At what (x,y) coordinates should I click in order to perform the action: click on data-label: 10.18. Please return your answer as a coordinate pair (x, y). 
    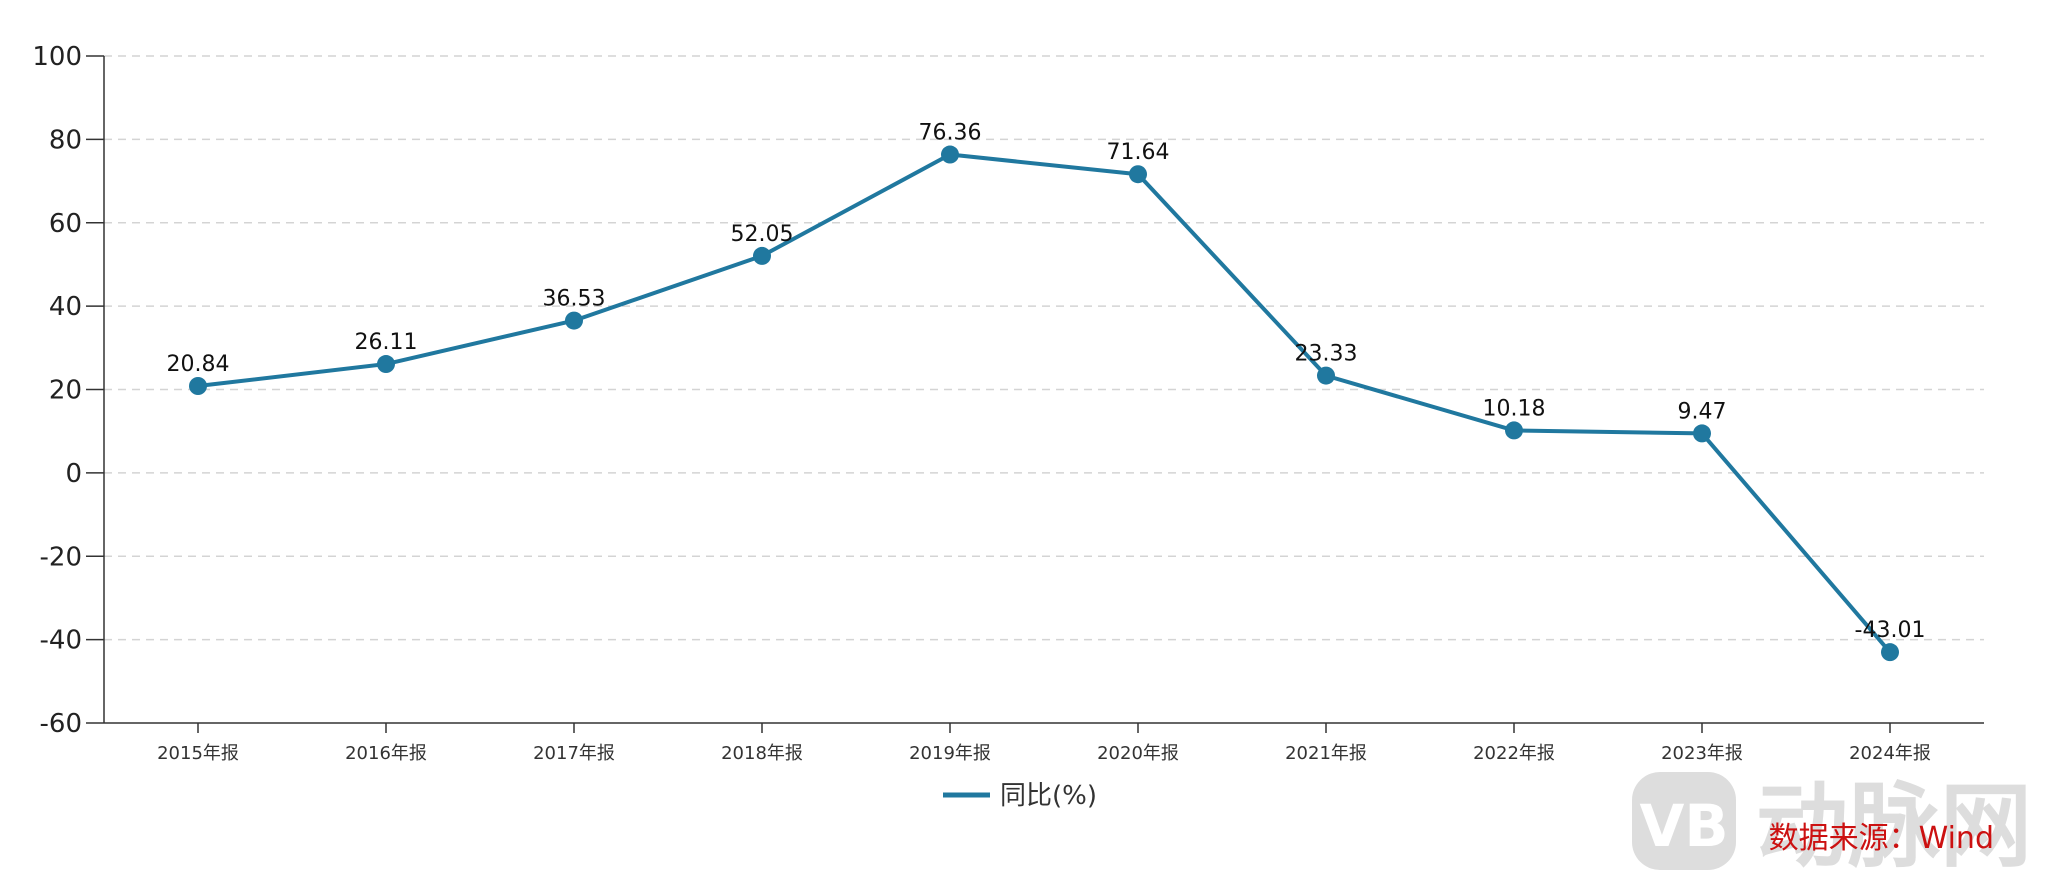
    Looking at the image, I should click on (1514, 408).